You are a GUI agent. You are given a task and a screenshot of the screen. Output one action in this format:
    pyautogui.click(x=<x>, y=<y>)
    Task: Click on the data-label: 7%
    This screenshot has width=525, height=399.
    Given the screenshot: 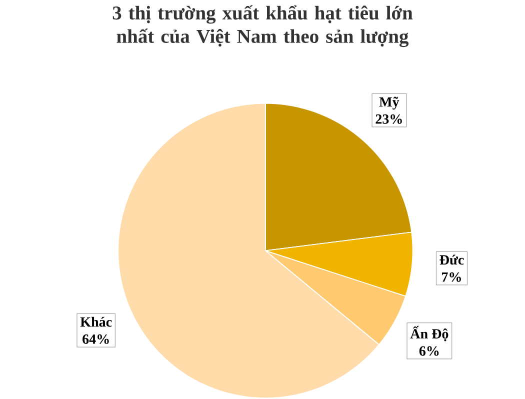 What is the action you would take?
    pyautogui.click(x=451, y=277)
    